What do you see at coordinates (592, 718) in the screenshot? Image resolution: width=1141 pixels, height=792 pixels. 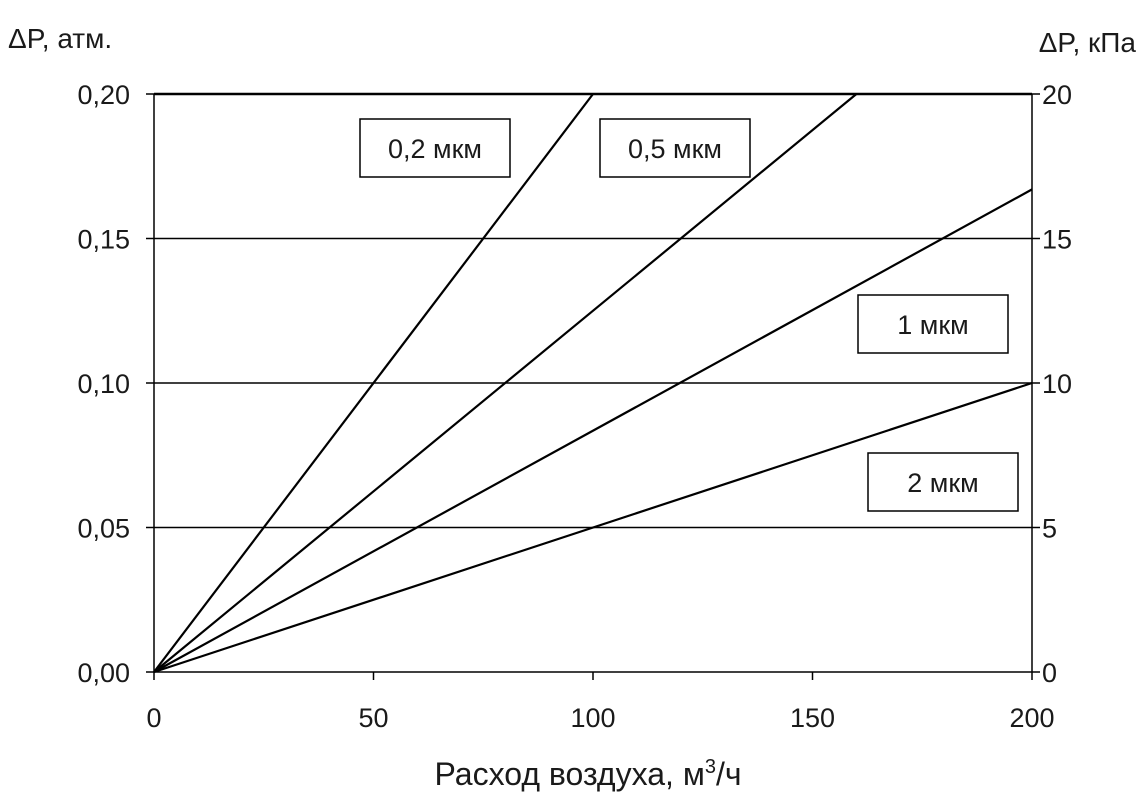 I see `x-tick-label: 100` at bounding box center [592, 718].